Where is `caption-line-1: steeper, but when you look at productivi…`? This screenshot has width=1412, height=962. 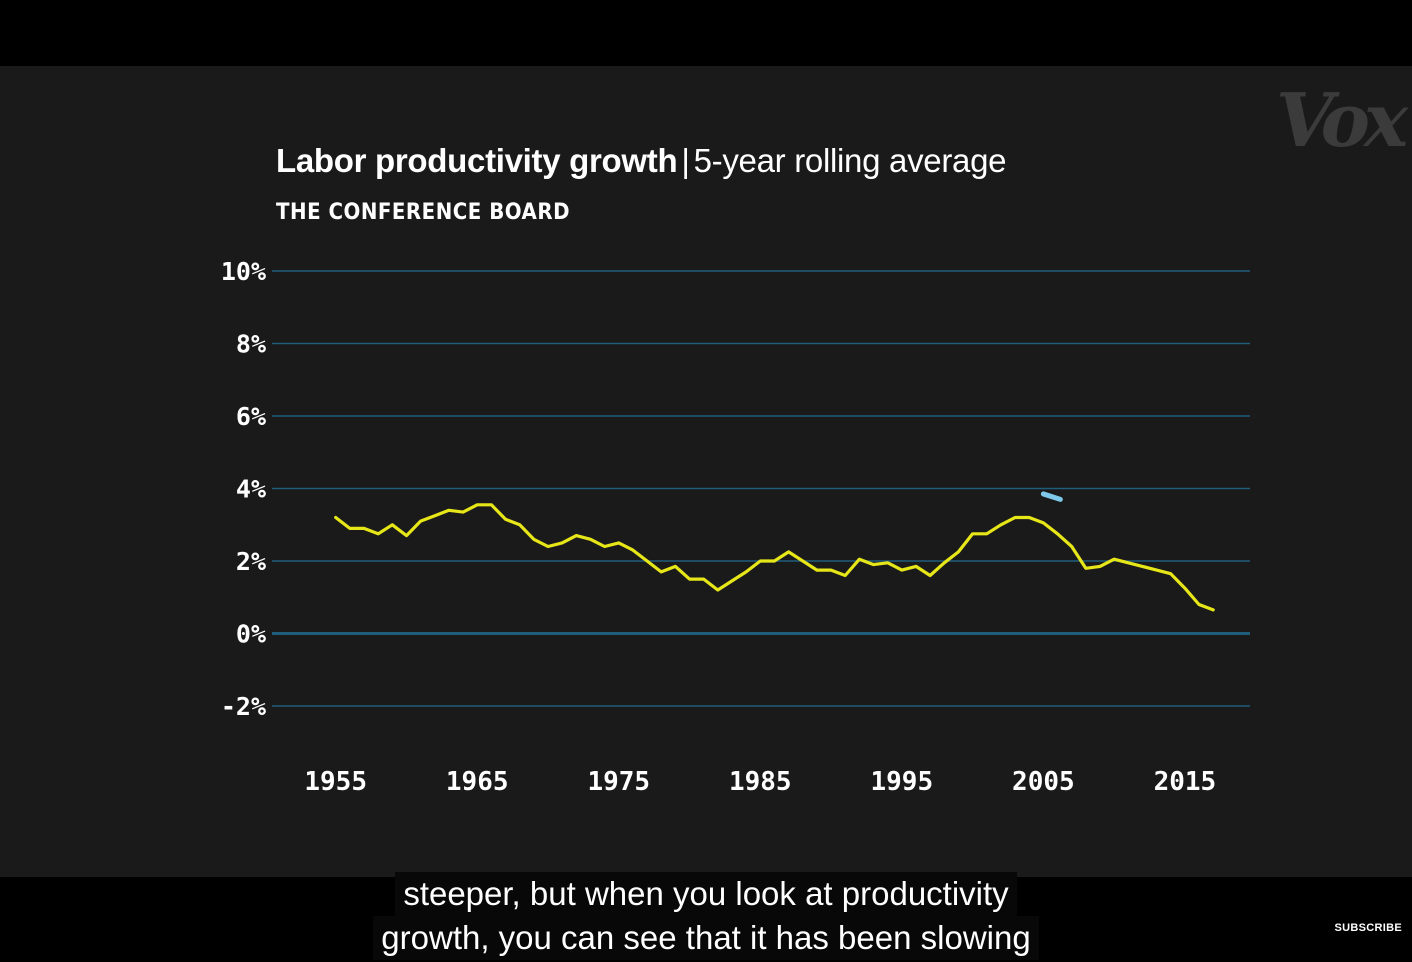
caption-line-1: steeper, but when you look at productivi… is located at coordinates (706, 894).